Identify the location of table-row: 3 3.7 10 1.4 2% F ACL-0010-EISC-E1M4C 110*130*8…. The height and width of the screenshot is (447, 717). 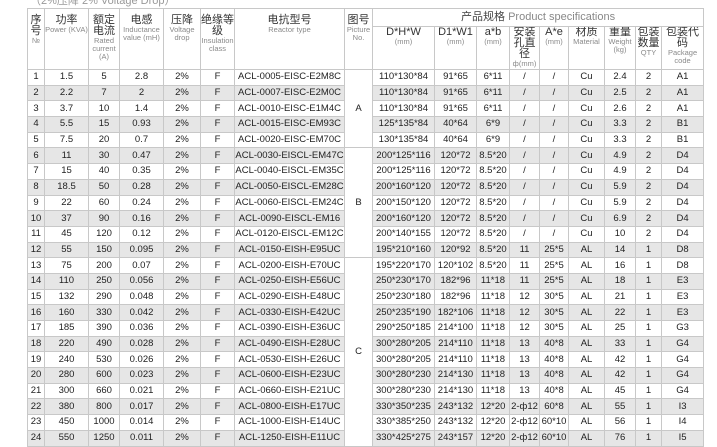
(366, 109).